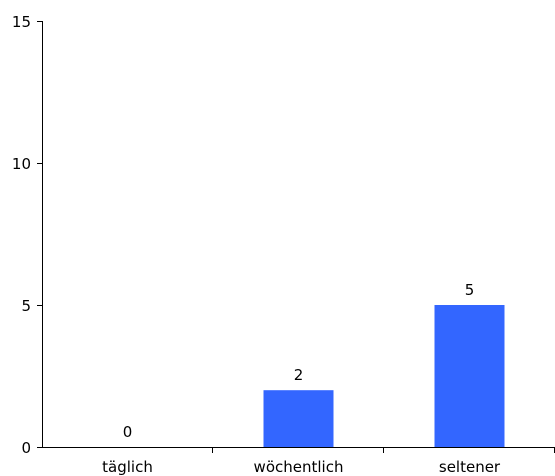  I want to click on data-label: 0, so click(128, 432).